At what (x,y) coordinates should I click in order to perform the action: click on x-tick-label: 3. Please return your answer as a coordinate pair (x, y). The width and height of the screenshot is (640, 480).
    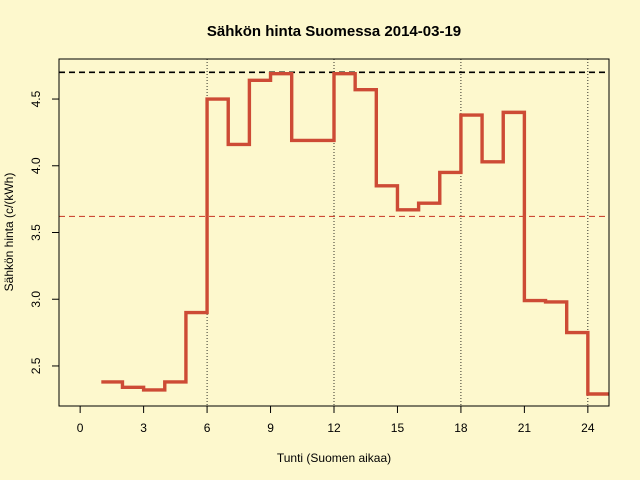
    Looking at the image, I should click on (143, 428).